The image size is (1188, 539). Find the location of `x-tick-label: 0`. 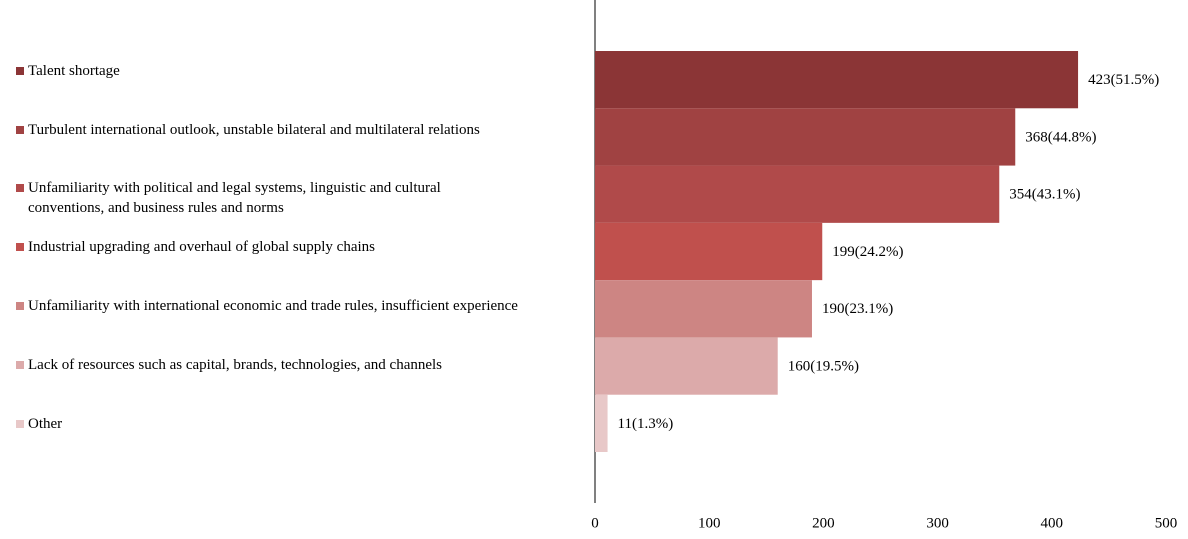

x-tick-label: 0 is located at coordinates (595, 523).